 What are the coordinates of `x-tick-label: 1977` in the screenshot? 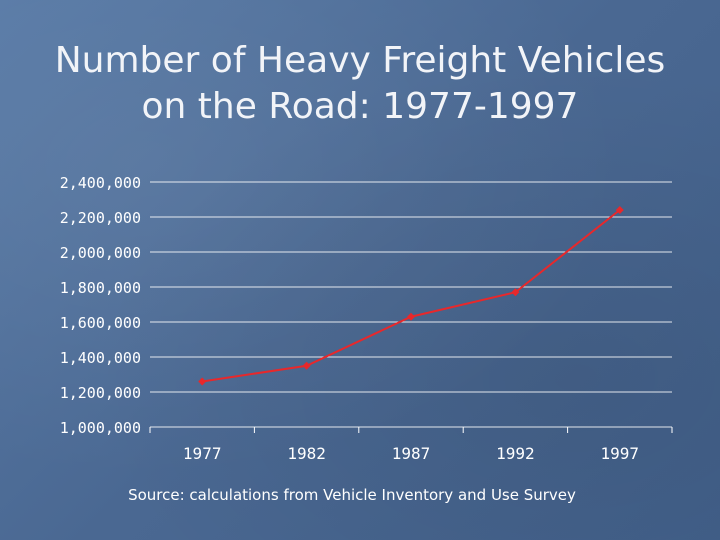 It's located at (202, 453).